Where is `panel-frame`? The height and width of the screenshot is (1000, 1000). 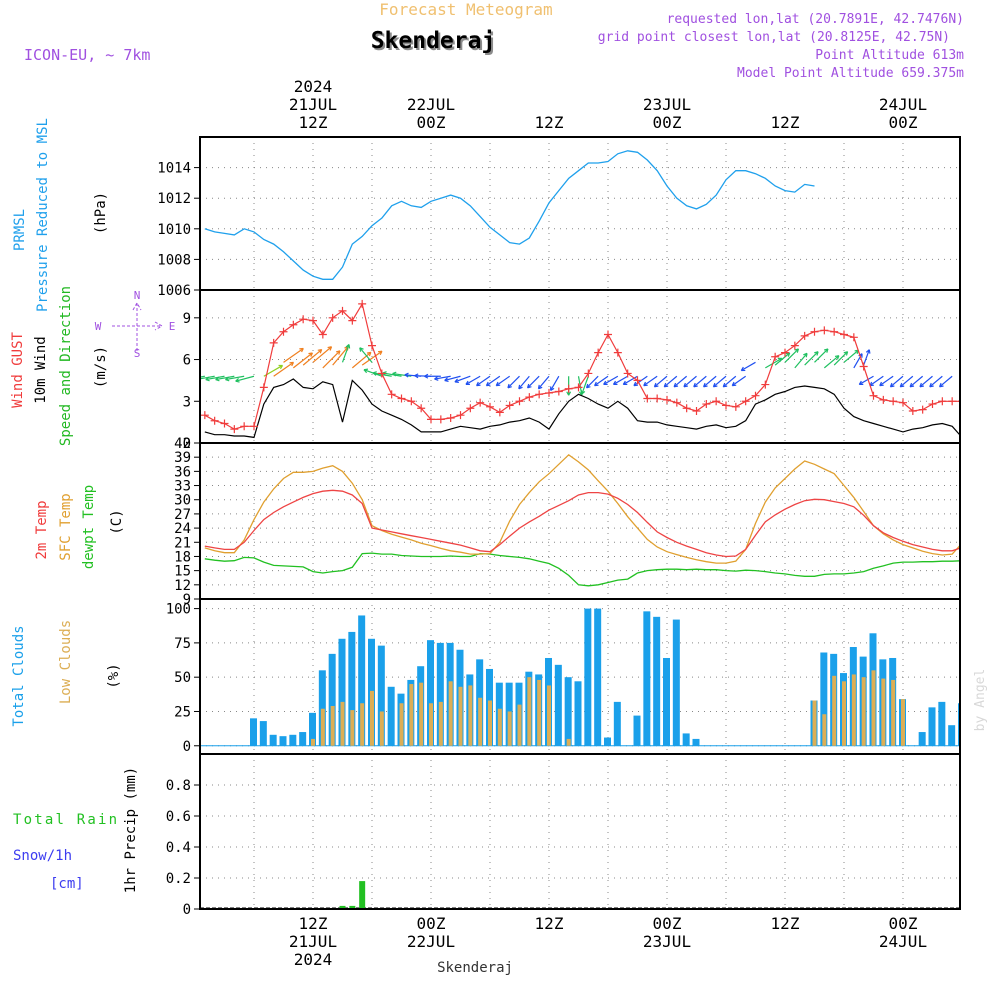 panel-frame is located at coordinates (580, 213).